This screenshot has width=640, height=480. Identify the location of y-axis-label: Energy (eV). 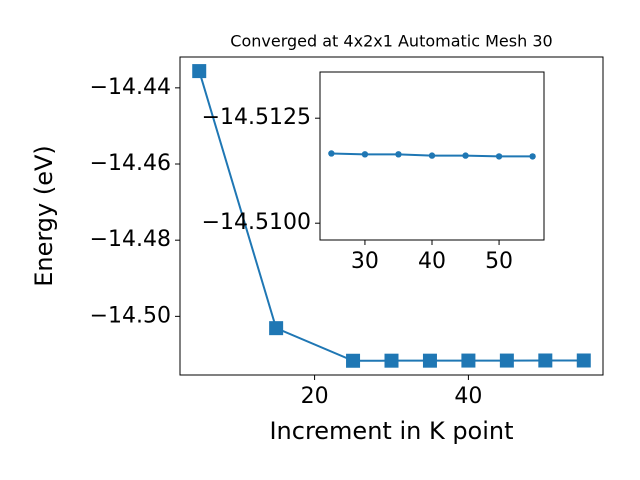
(44, 216).